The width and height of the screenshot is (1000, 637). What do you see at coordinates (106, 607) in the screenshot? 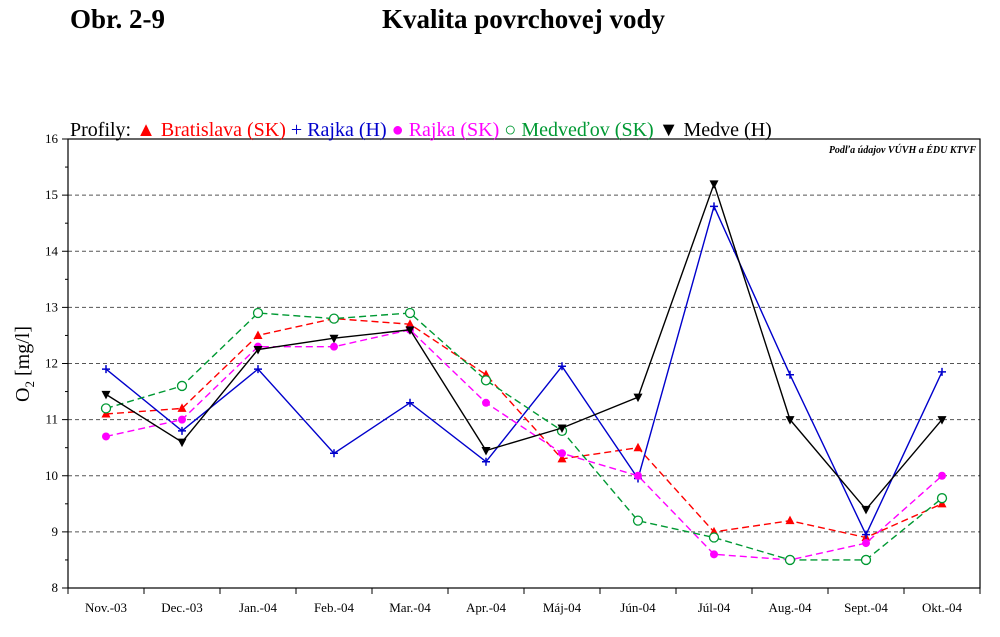
I see `x-tick-label: Nov.-03` at bounding box center [106, 607].